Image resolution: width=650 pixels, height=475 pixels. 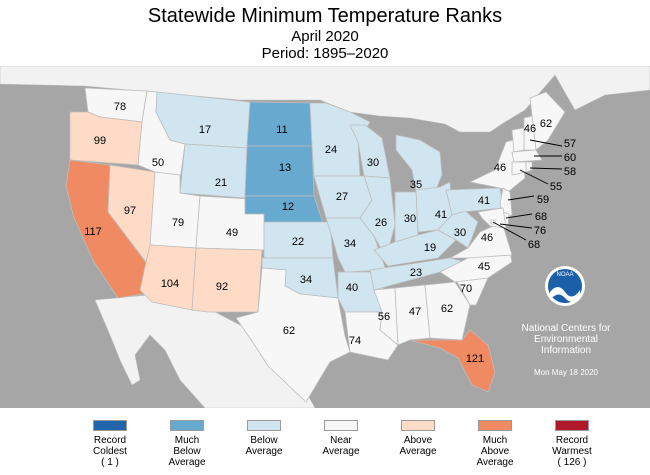 I want to click on legend-item-near: Near Average, so click(x=341, y=438).